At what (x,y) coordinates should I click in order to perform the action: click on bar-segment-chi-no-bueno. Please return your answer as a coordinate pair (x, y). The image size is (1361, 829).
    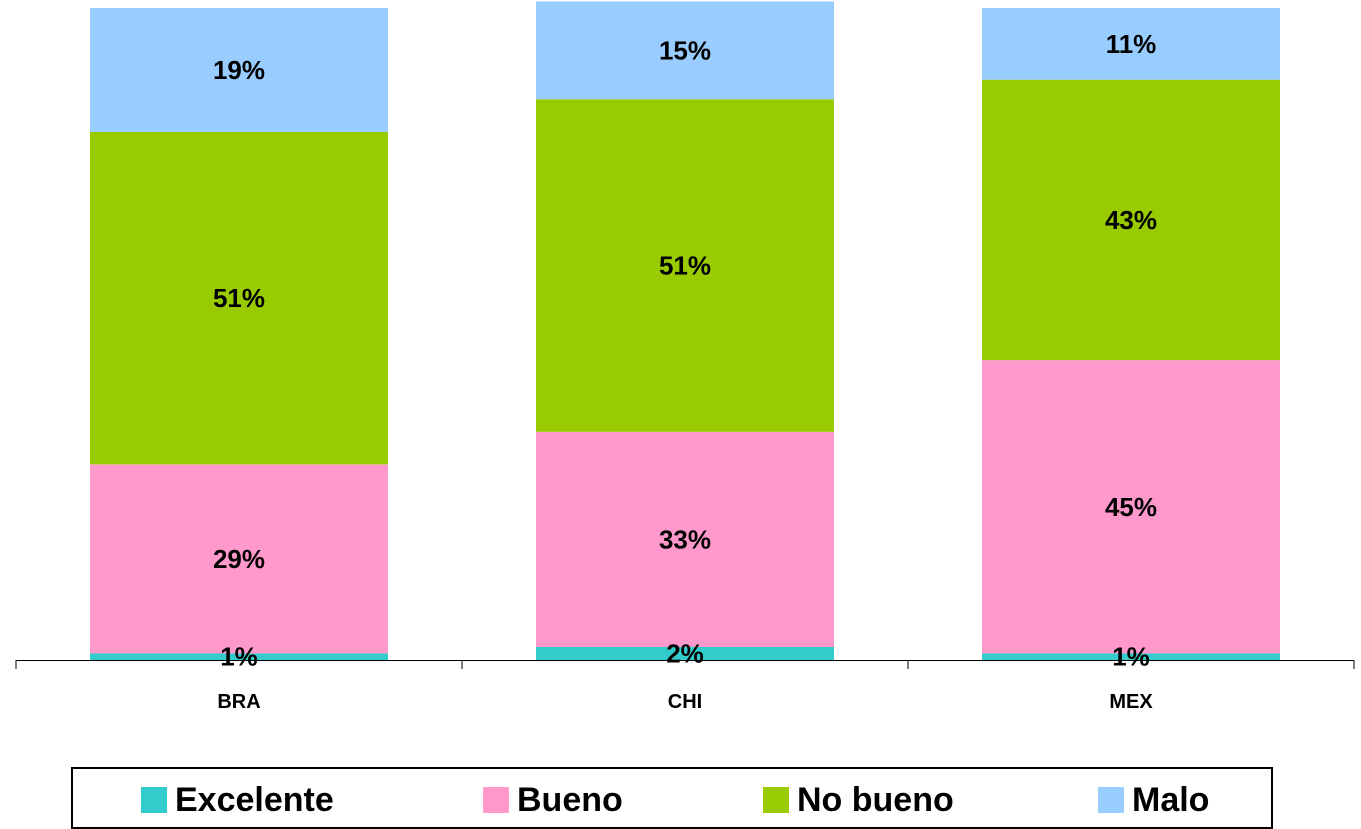
    Looking at the image, I should click on (685, 265).